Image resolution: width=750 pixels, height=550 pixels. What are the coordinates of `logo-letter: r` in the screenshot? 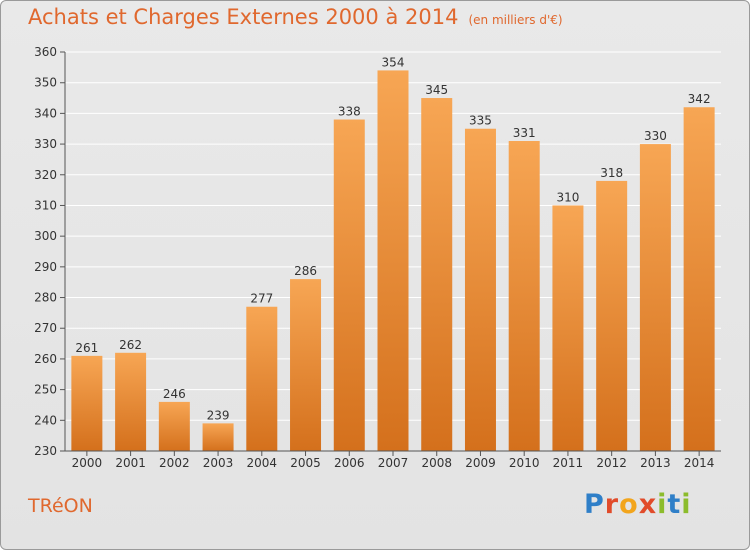 It's located at (612, 504).